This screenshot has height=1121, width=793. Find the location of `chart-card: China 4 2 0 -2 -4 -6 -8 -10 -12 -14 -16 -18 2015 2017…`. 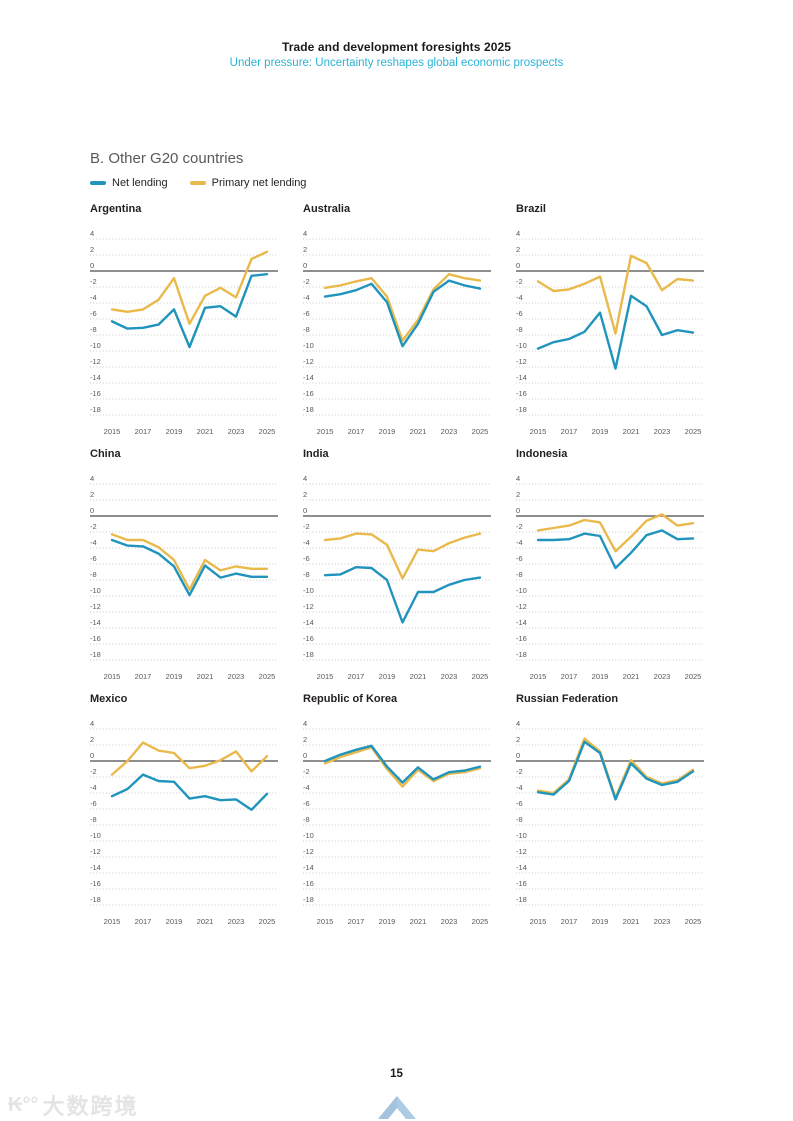

chart-card: China 4 2 0 -2 -4 -6 -8 -10 -12 -14 -16 -18 2015 2017… is located at coordinates (184, 566).